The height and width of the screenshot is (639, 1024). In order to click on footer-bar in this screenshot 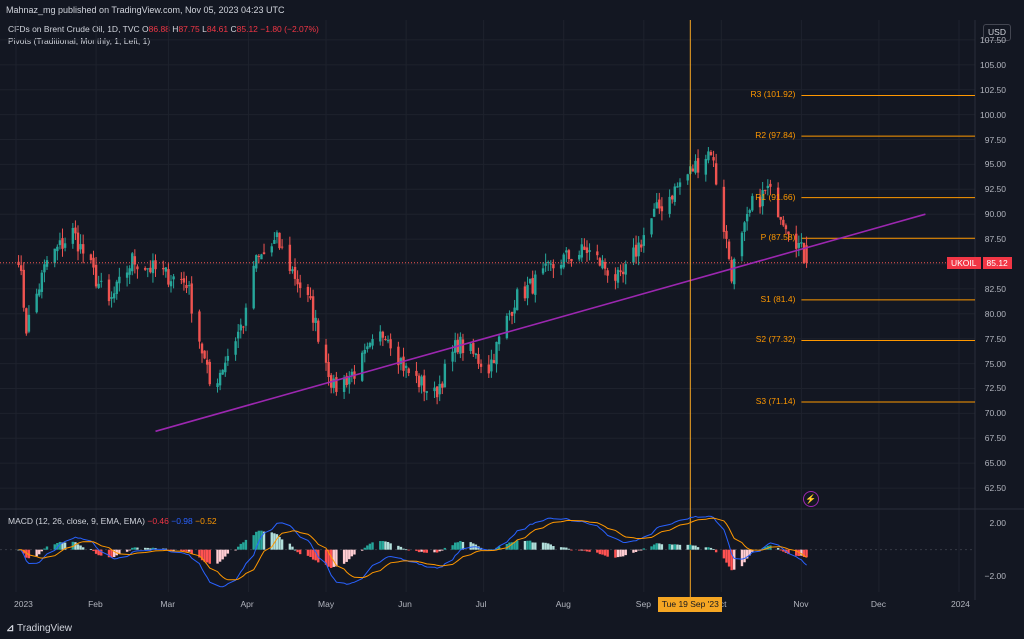, I will do `click(512, 628)`.